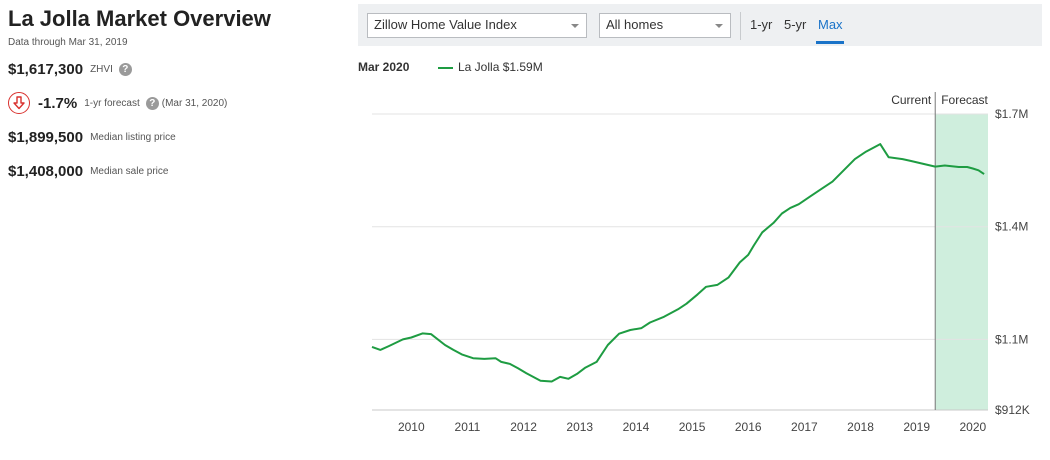 The height and width of the screenshot is (460, 1050). Describe the element at coordinates (961, 262) in the screenshot. I see `forecast-band` at that location.